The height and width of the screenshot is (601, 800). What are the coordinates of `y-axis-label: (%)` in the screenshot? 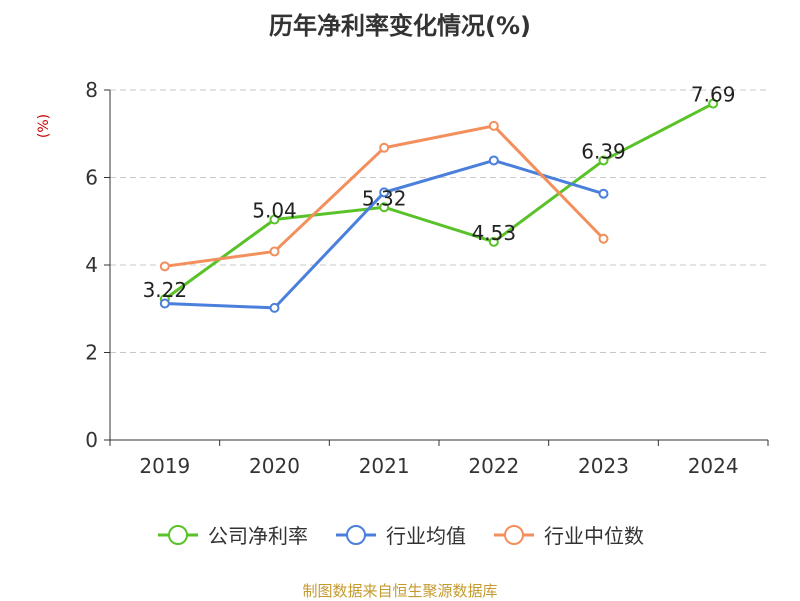 It's located at (44, 126).